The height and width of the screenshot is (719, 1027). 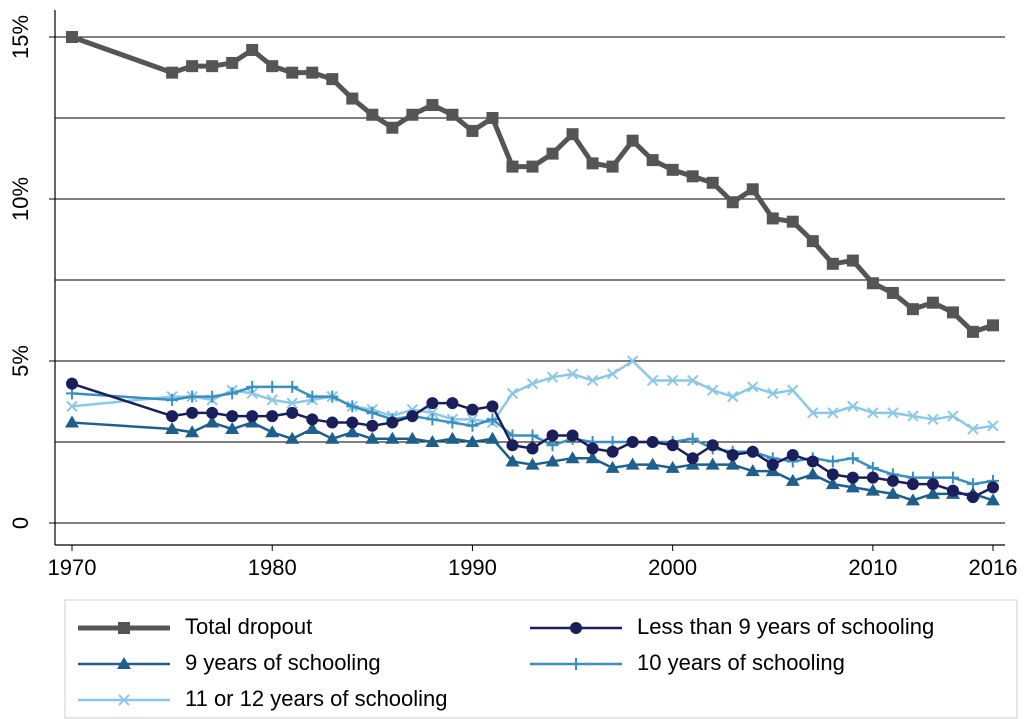 I want to click on legend-label: Less than 9 years of schooling, so click(x=785, y=626).